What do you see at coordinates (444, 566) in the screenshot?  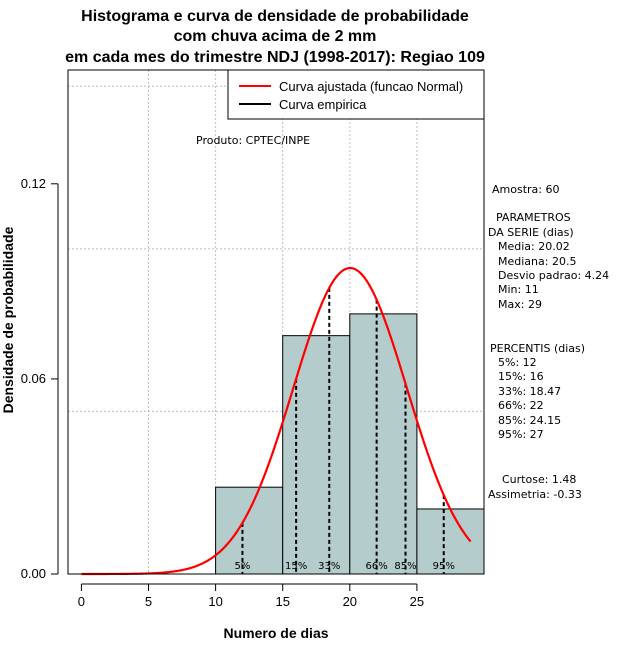 I see `percentile-label-95: 95%` at bounding box center [444, 566].